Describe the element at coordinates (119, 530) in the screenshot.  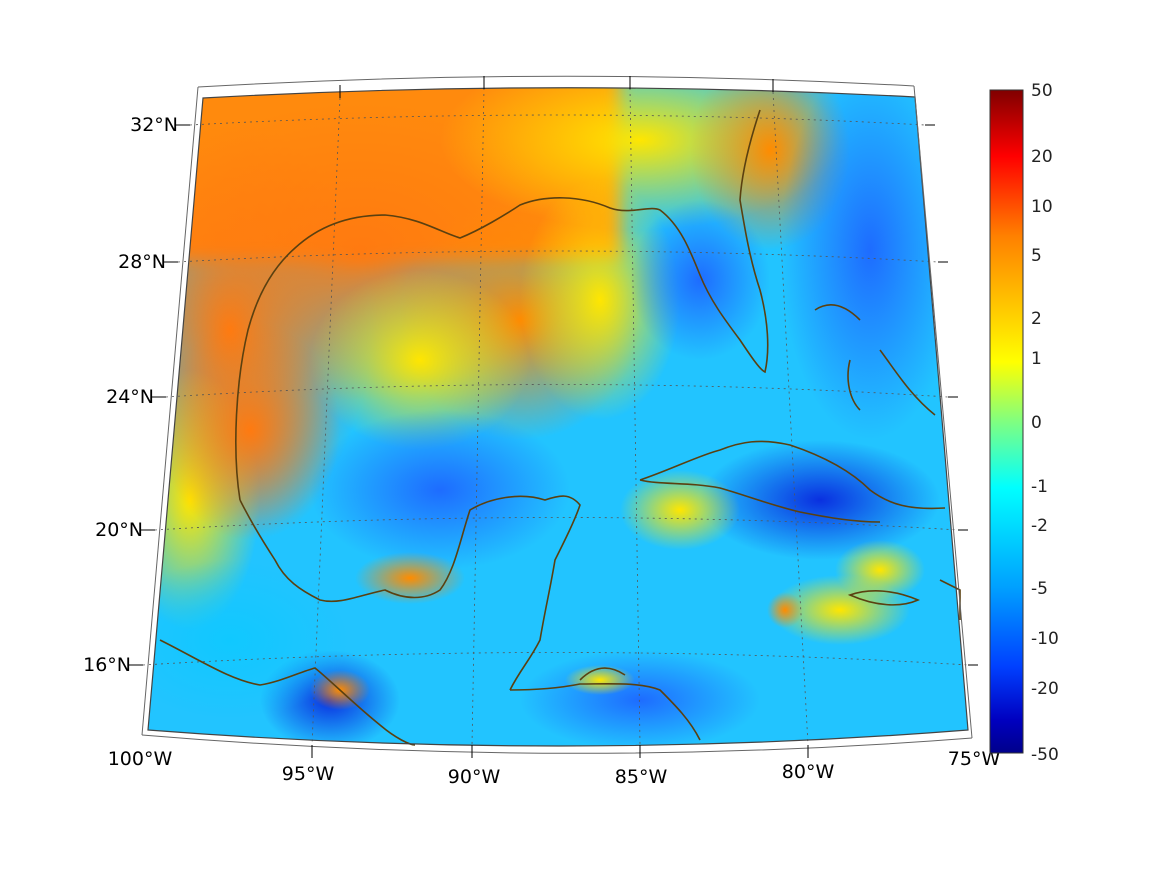
I see `lat-label-20n: 20°N` at that location.